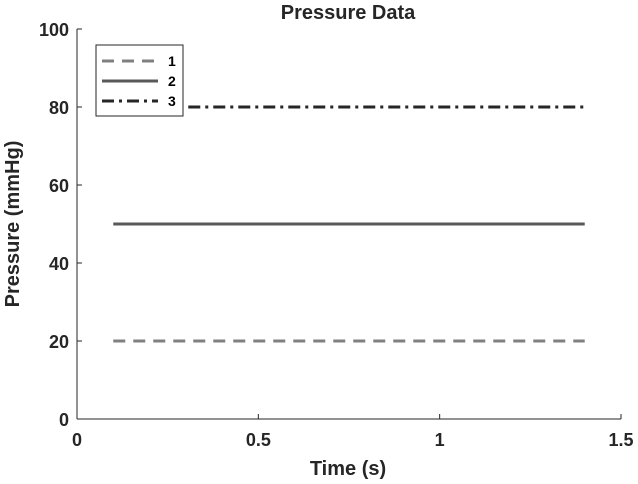  What do you see at coordinates (172, 81) in the screenshot?
I see `legend-label-2: 2` at bounding box center [172, 81].